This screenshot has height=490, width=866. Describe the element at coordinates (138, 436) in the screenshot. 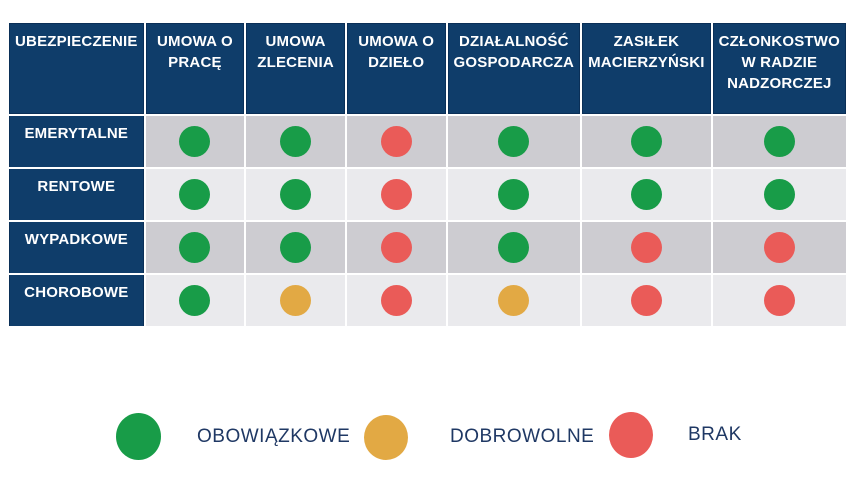

I see `legend-dot-mandatory-icon` at that location.